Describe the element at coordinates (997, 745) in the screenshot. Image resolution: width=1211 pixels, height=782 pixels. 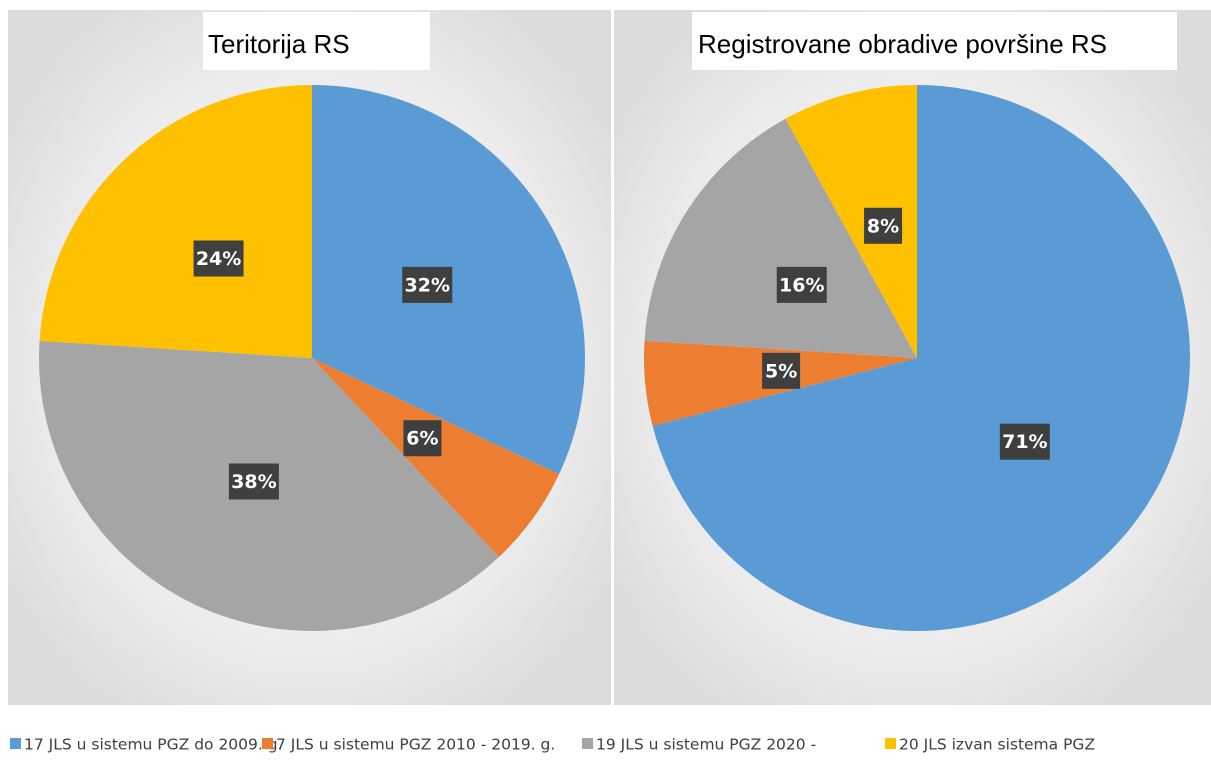
I see `legend-label: 20 JLS izvan sistema PGZ` at that location.